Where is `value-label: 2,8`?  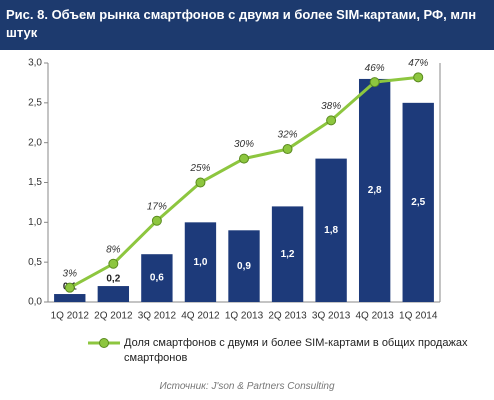 value-label: 2,8 is located at coordinates (375, 190).